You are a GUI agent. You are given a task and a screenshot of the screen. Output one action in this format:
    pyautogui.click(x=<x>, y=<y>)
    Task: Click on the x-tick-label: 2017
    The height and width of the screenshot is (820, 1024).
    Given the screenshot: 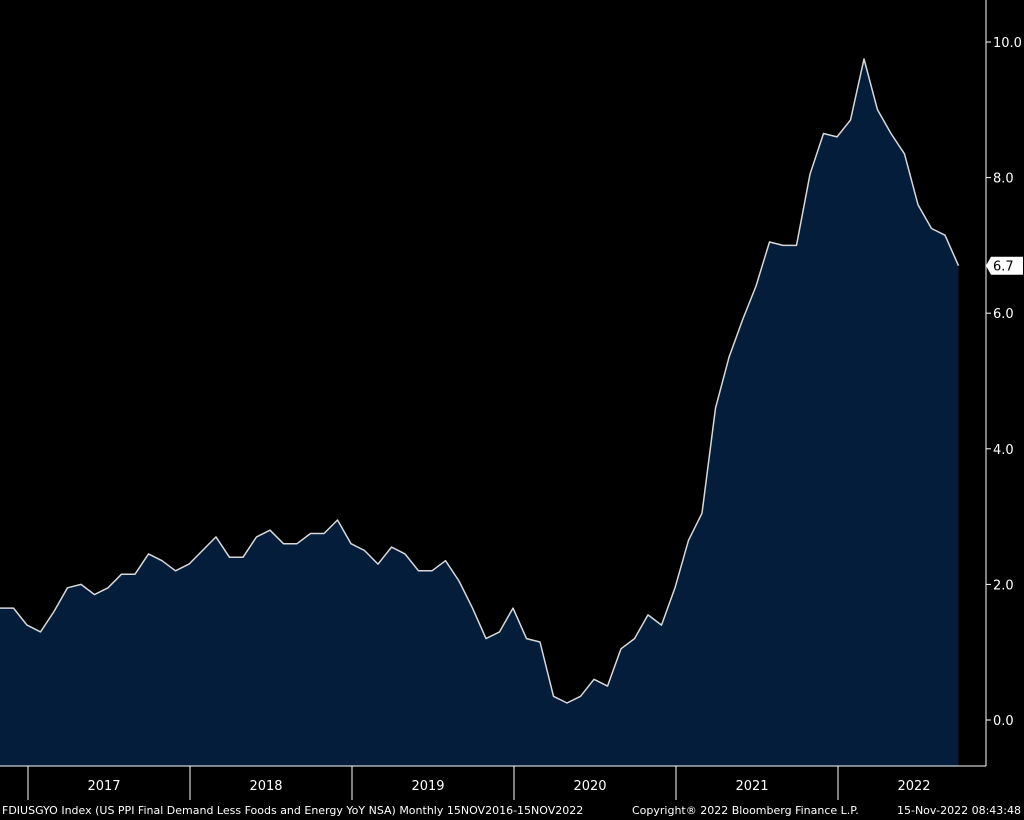 What is the action you would take?
    pyautogui.click(x=103, y=786)
    